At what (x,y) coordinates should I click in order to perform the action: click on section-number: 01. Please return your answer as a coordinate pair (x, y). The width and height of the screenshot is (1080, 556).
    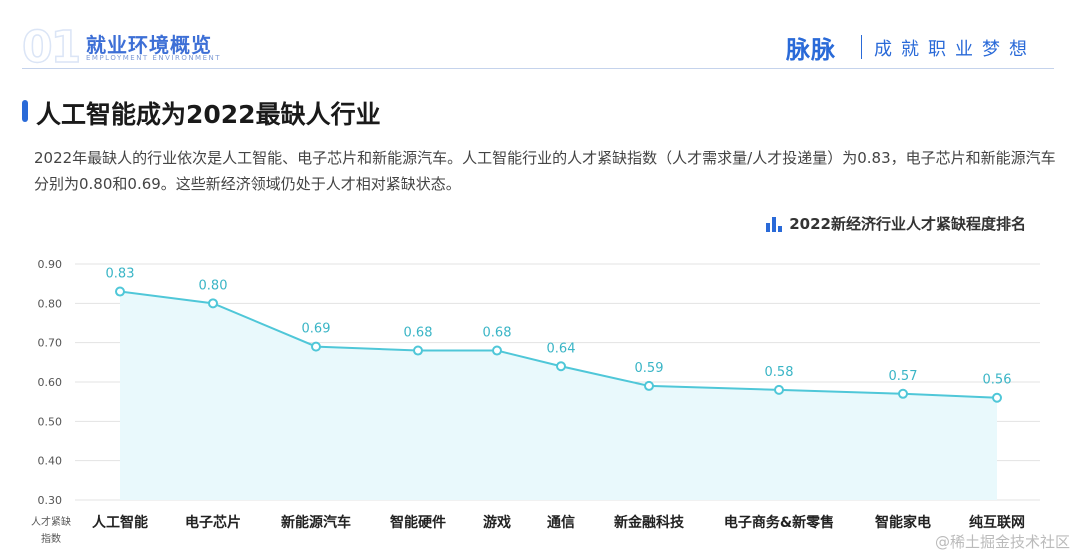
    Looking at the image, I should click on (51, 47).